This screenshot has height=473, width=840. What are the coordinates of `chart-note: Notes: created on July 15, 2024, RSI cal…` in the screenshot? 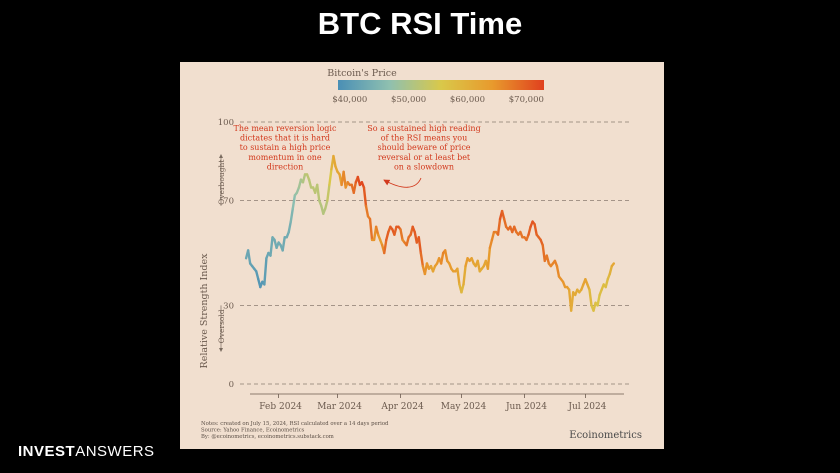 It's located at (295, 424).